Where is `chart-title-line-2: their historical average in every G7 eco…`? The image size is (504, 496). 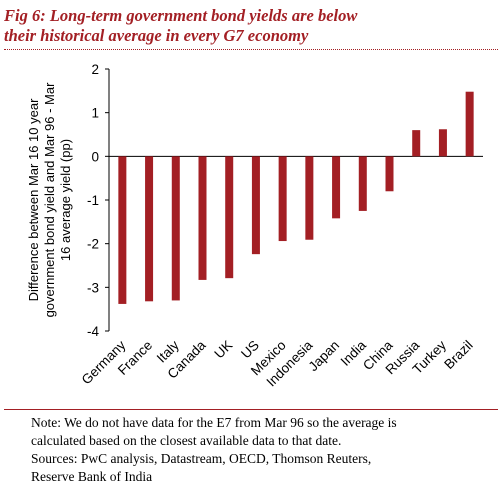
chart-title-line-2: their historical average in every G7 eco… is located at coordinates (156, 35).